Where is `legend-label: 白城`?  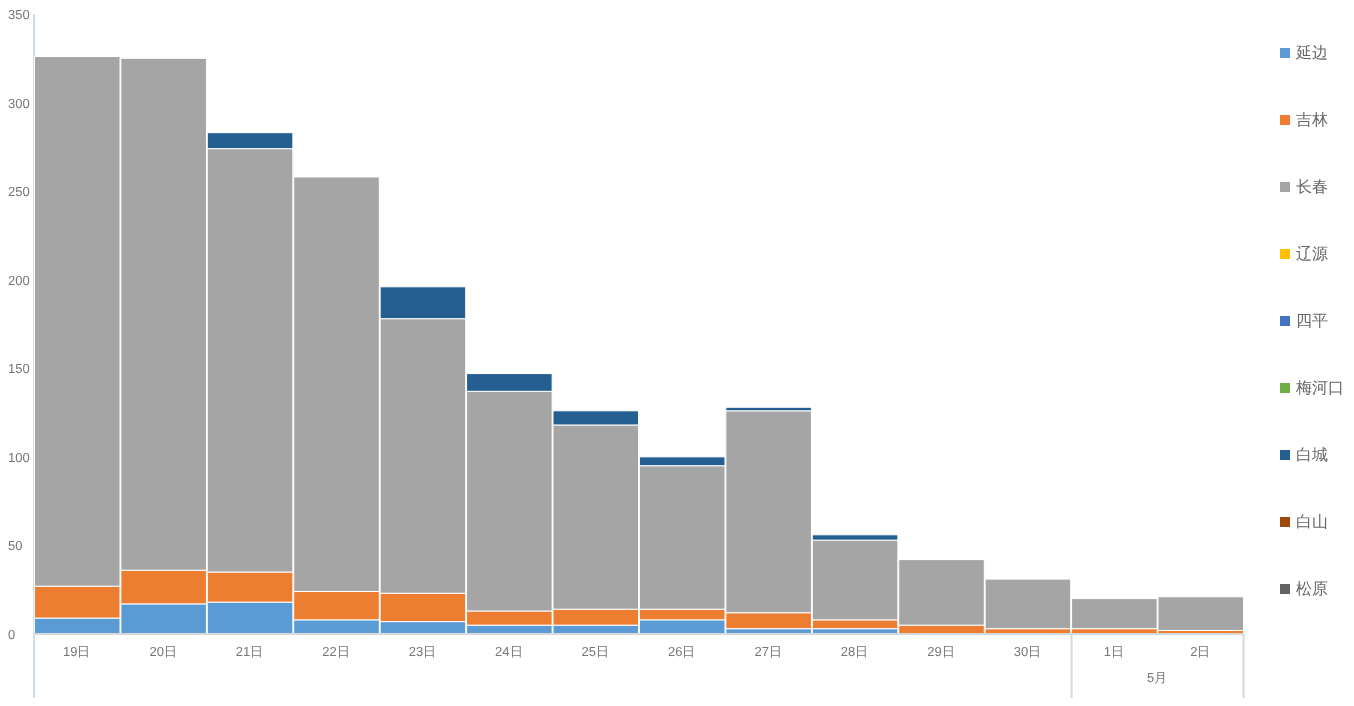
legend-label: 白城 is located at coordinates (1312, 455).